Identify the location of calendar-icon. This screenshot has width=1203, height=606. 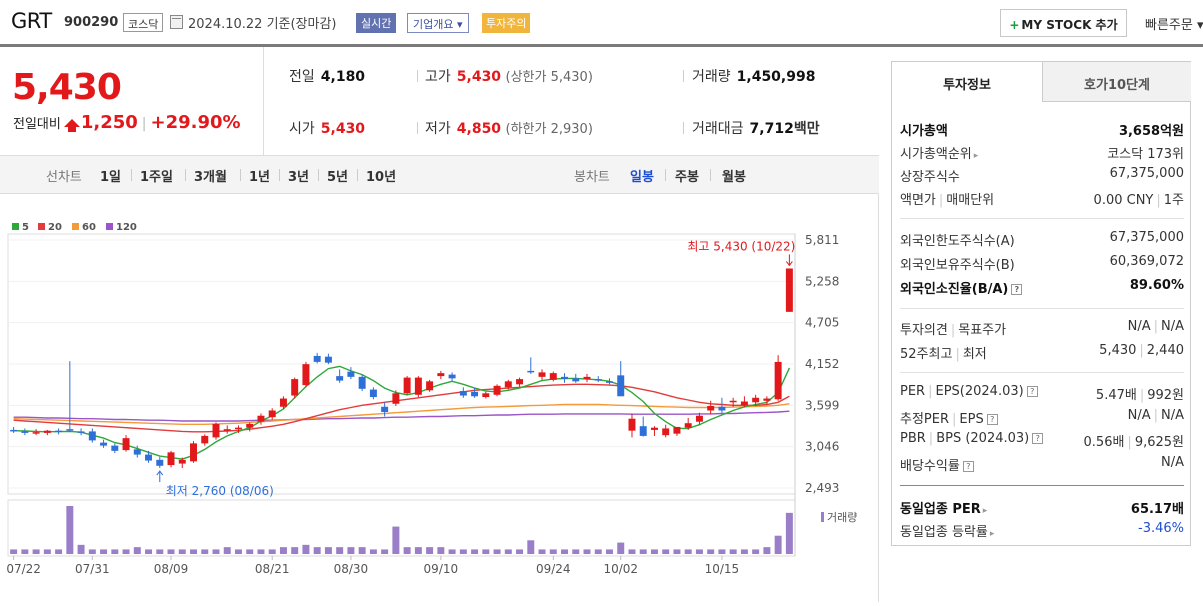
(176, 22).